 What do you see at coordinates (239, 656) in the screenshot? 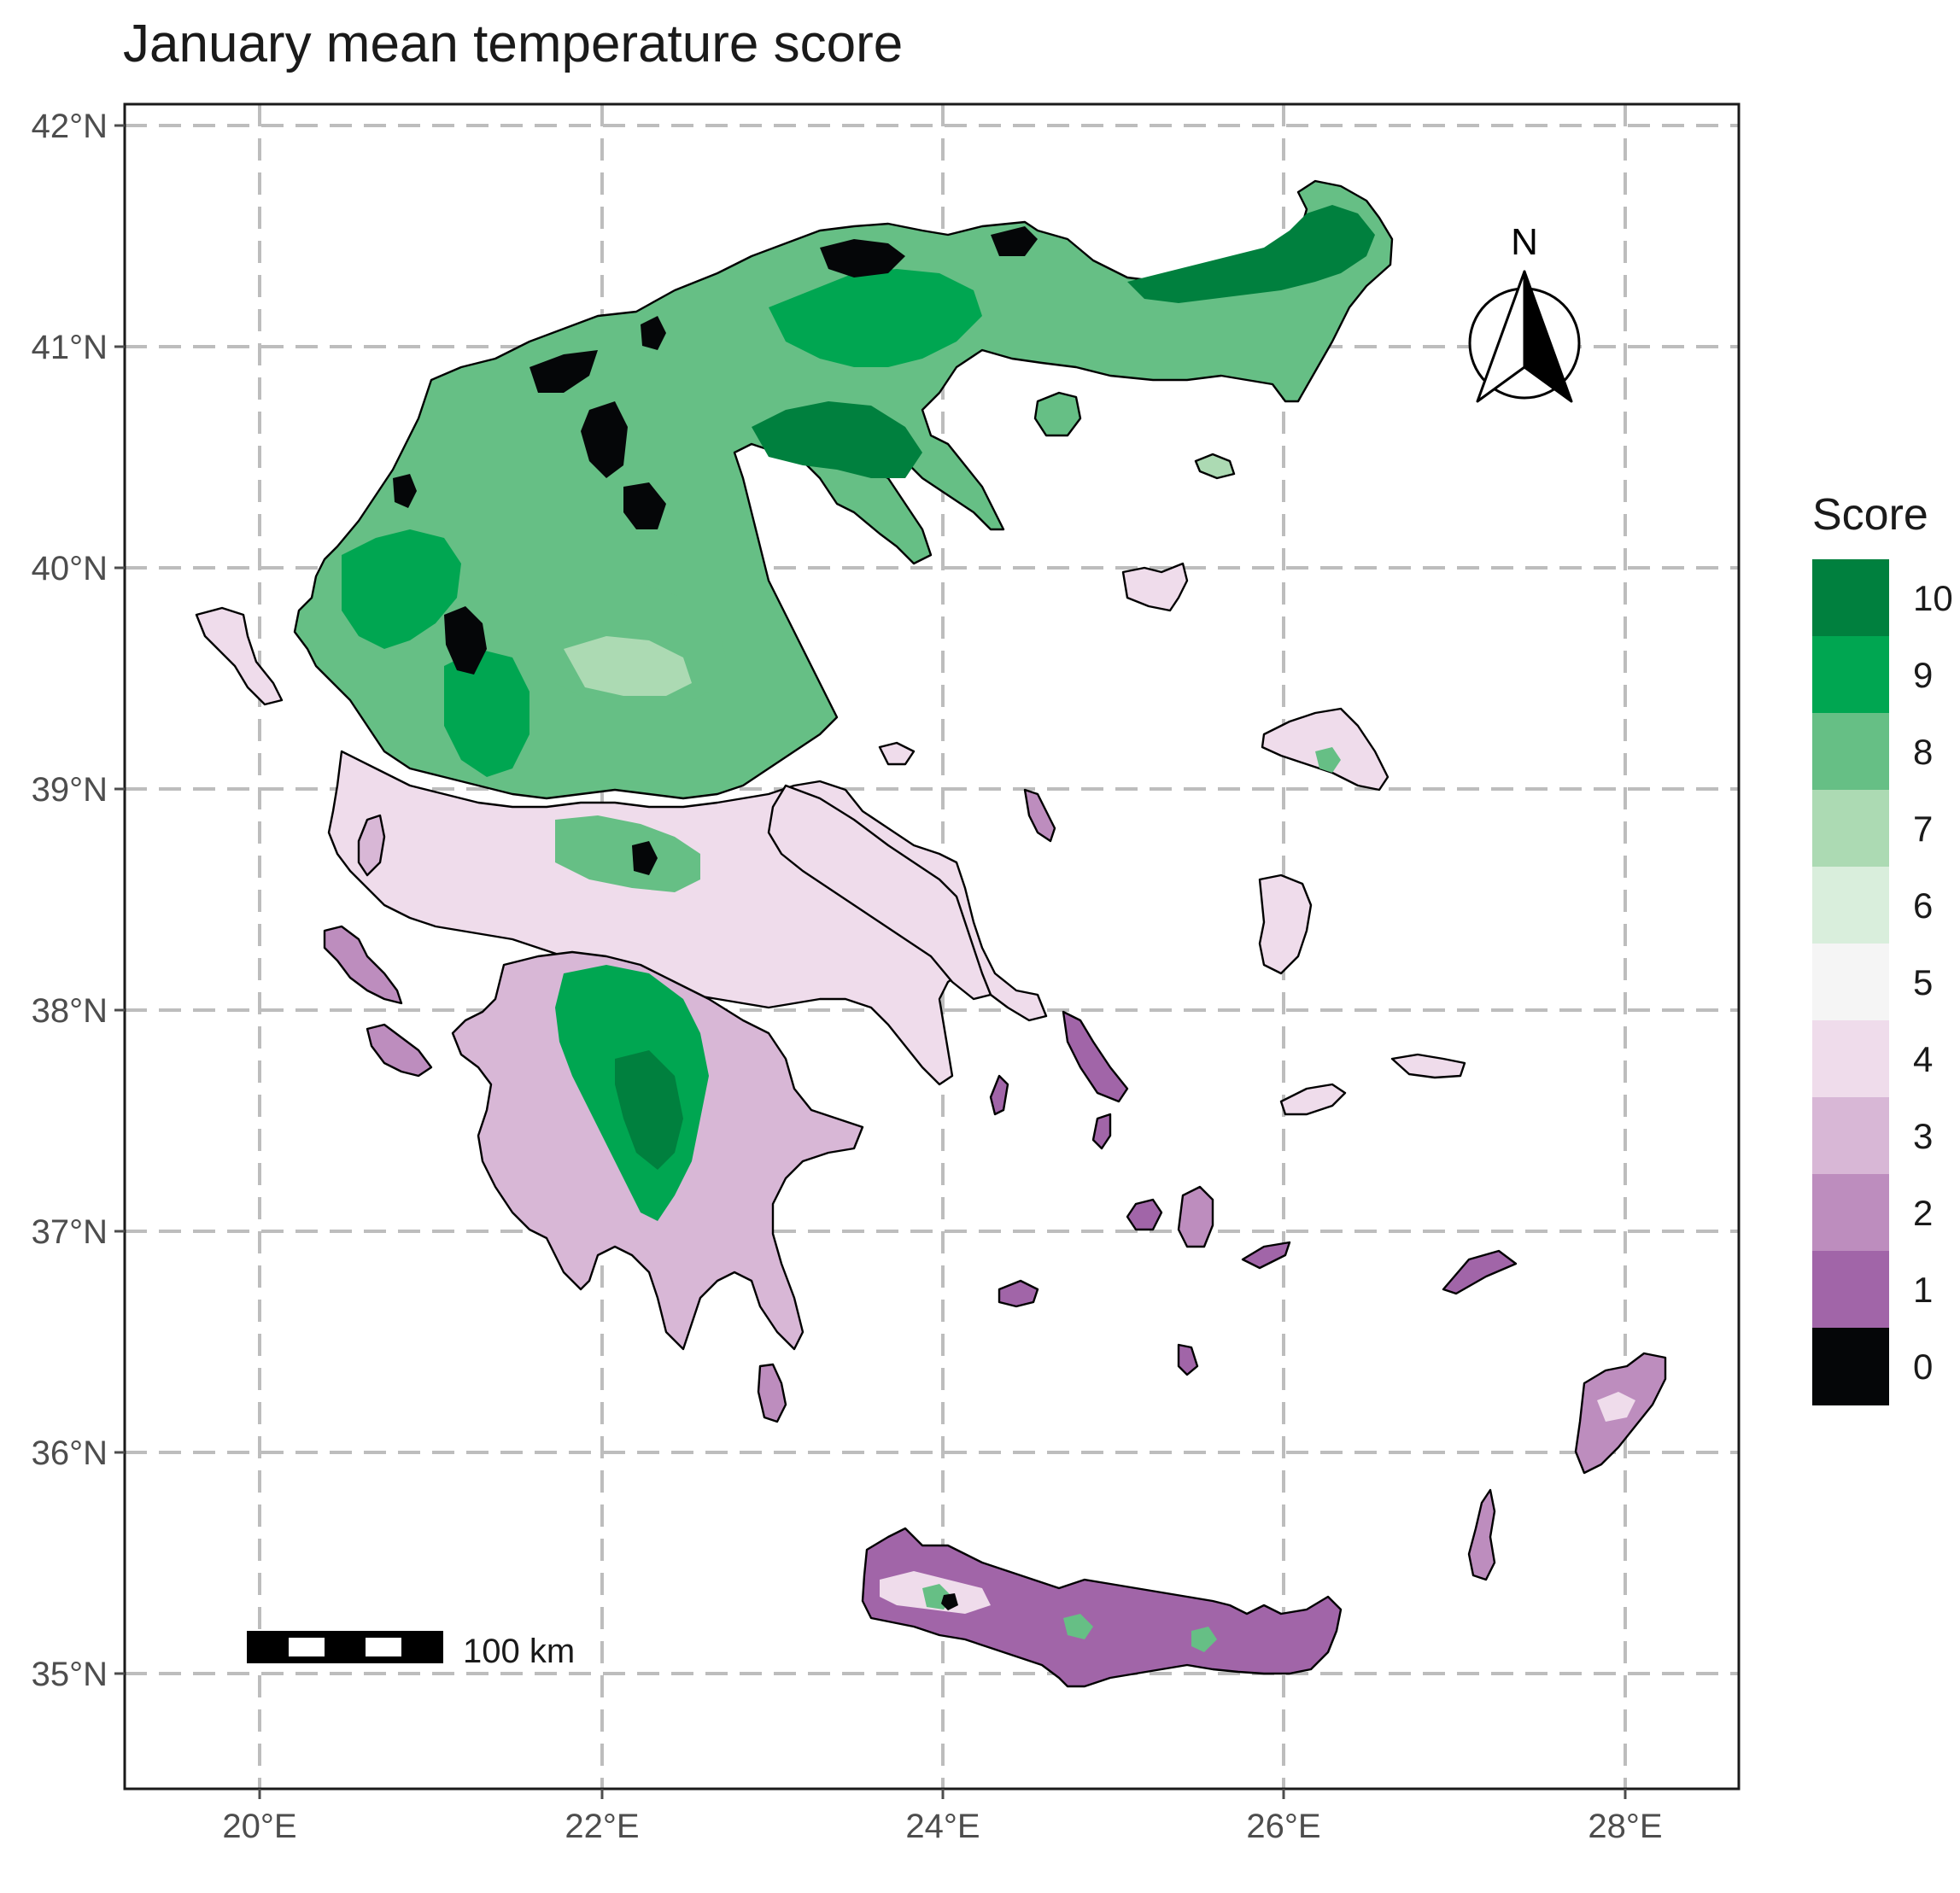
I see `corfu` at bounding box center [239, 656].